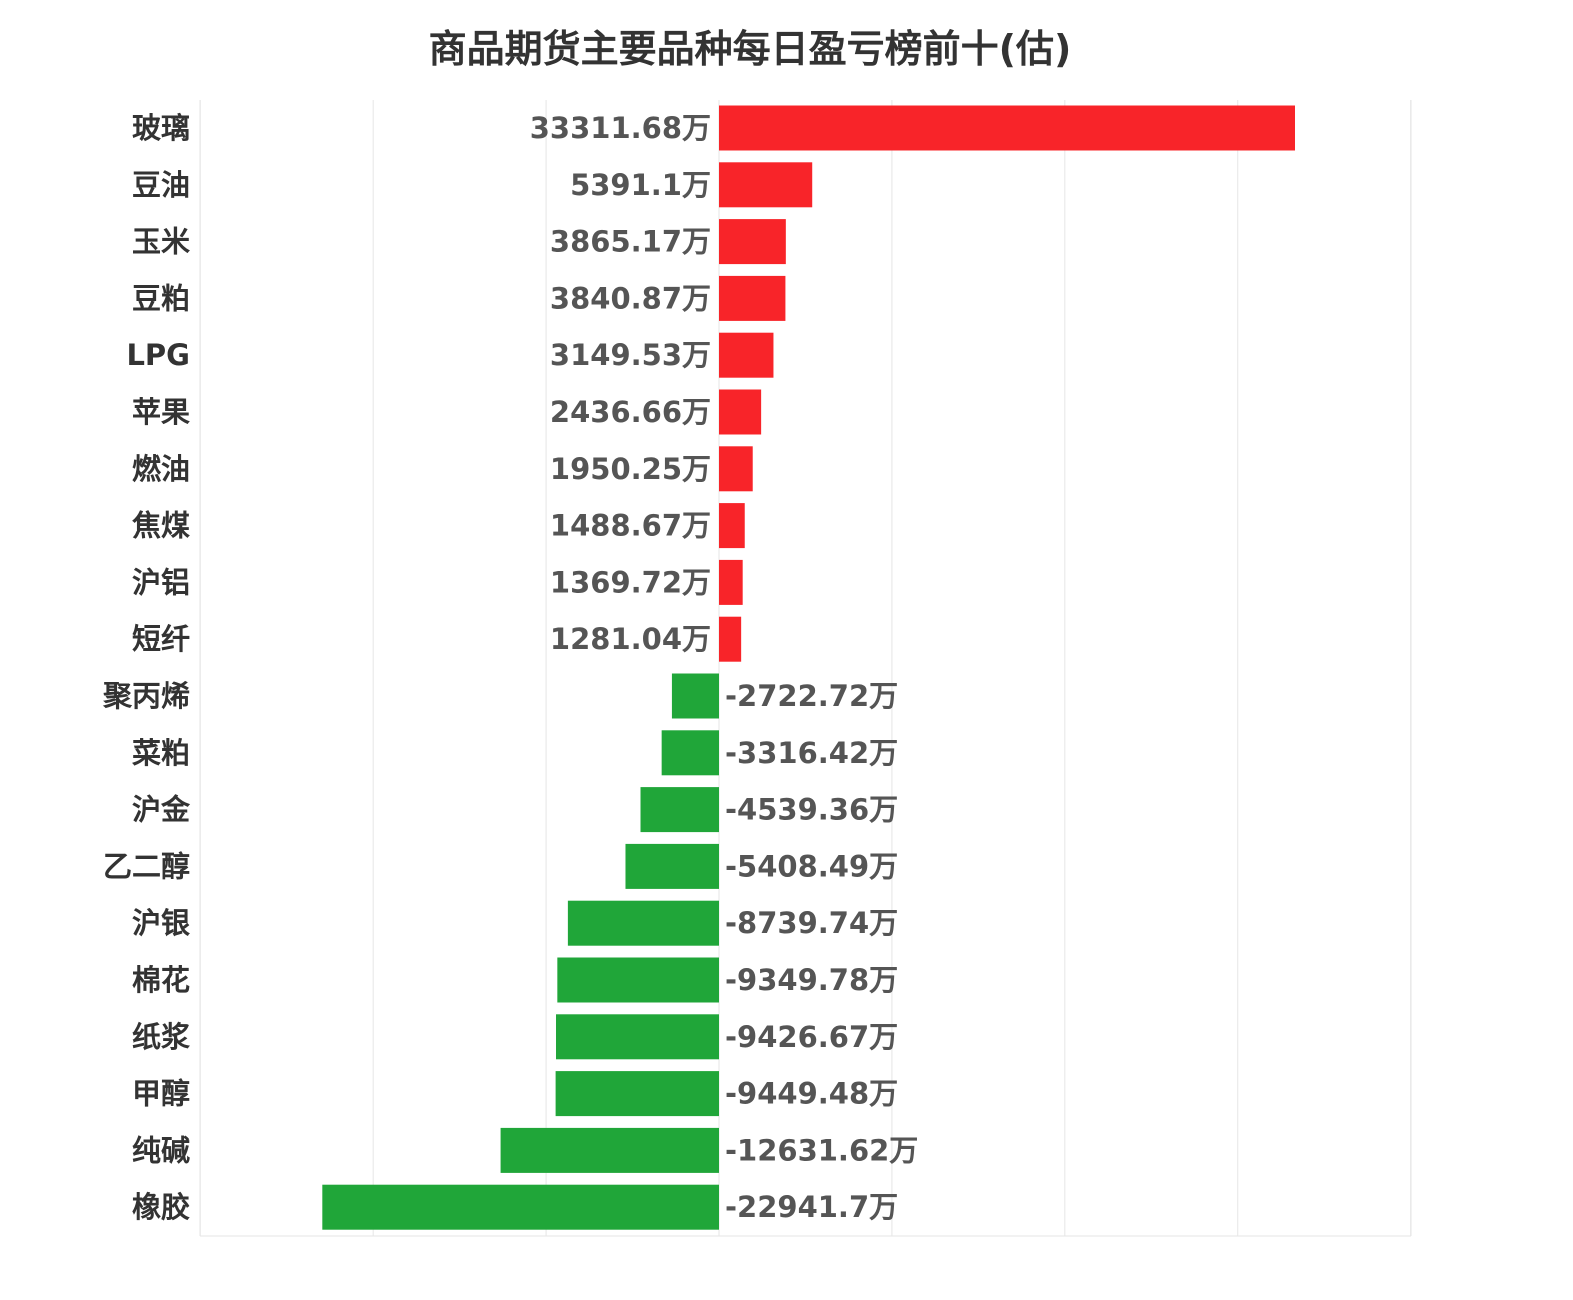 Image resolution: width=1573 pixels, height=1300 pixels. What do you see at coordinates (811, 1094) in the screenshot?
I see `value-label: -9449.48万` at bounding box center [811, 1094].